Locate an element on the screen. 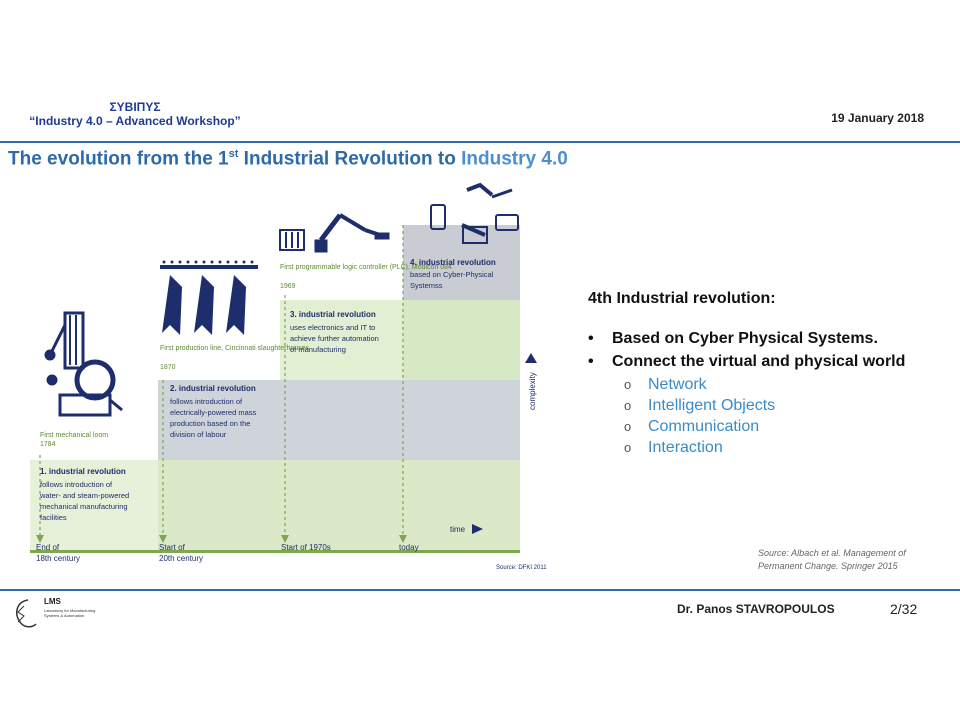 This screenshot has height=720, width=960. stage2-year: 1870 is located at coordinates (168, 367).